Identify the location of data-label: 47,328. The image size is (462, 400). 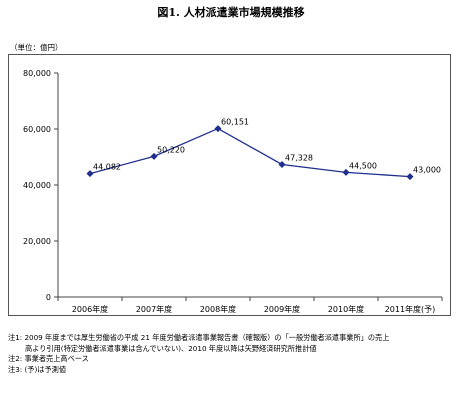
(299, 157).